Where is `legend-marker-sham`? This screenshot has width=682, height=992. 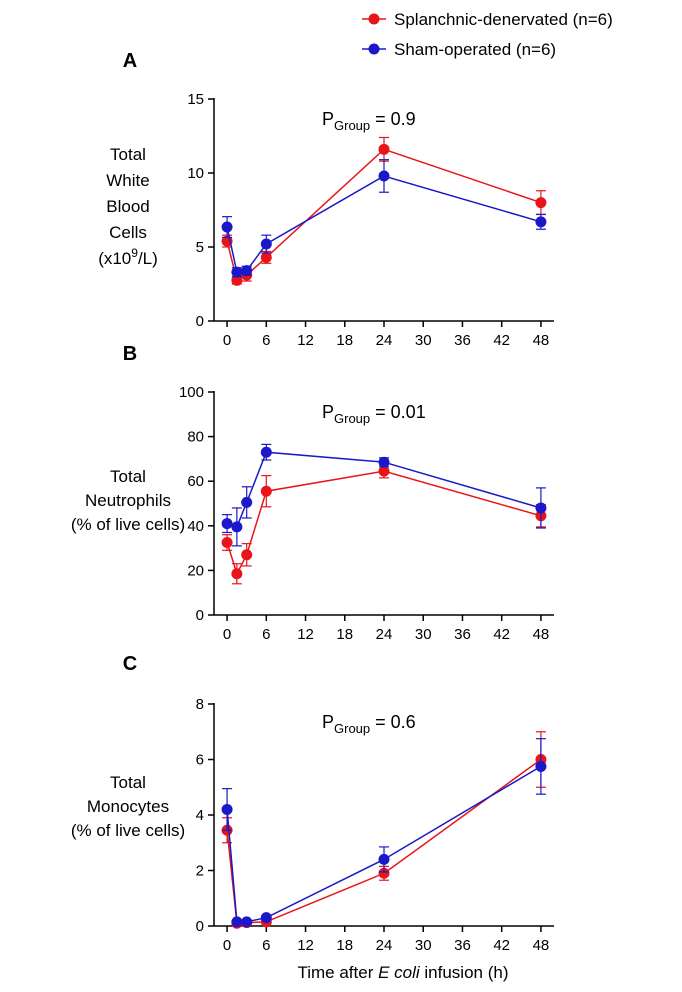
legend-marker-sham is located at coordinates (374, 49).